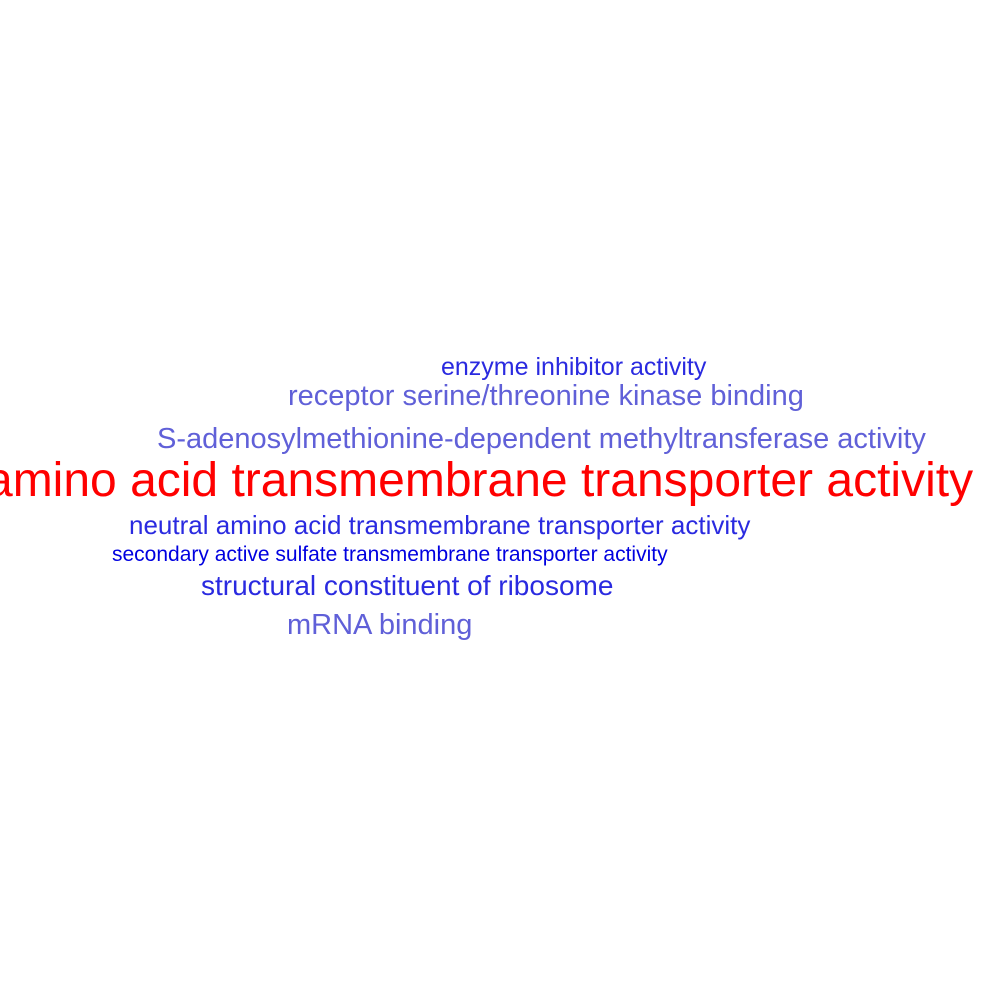 Image resolution: width=1000 pixels, height=1000 pixels. Describe the element at coordinates (380, 625) in the screenshot. I see `word-mrna-binding: mRNA binding` at that location.